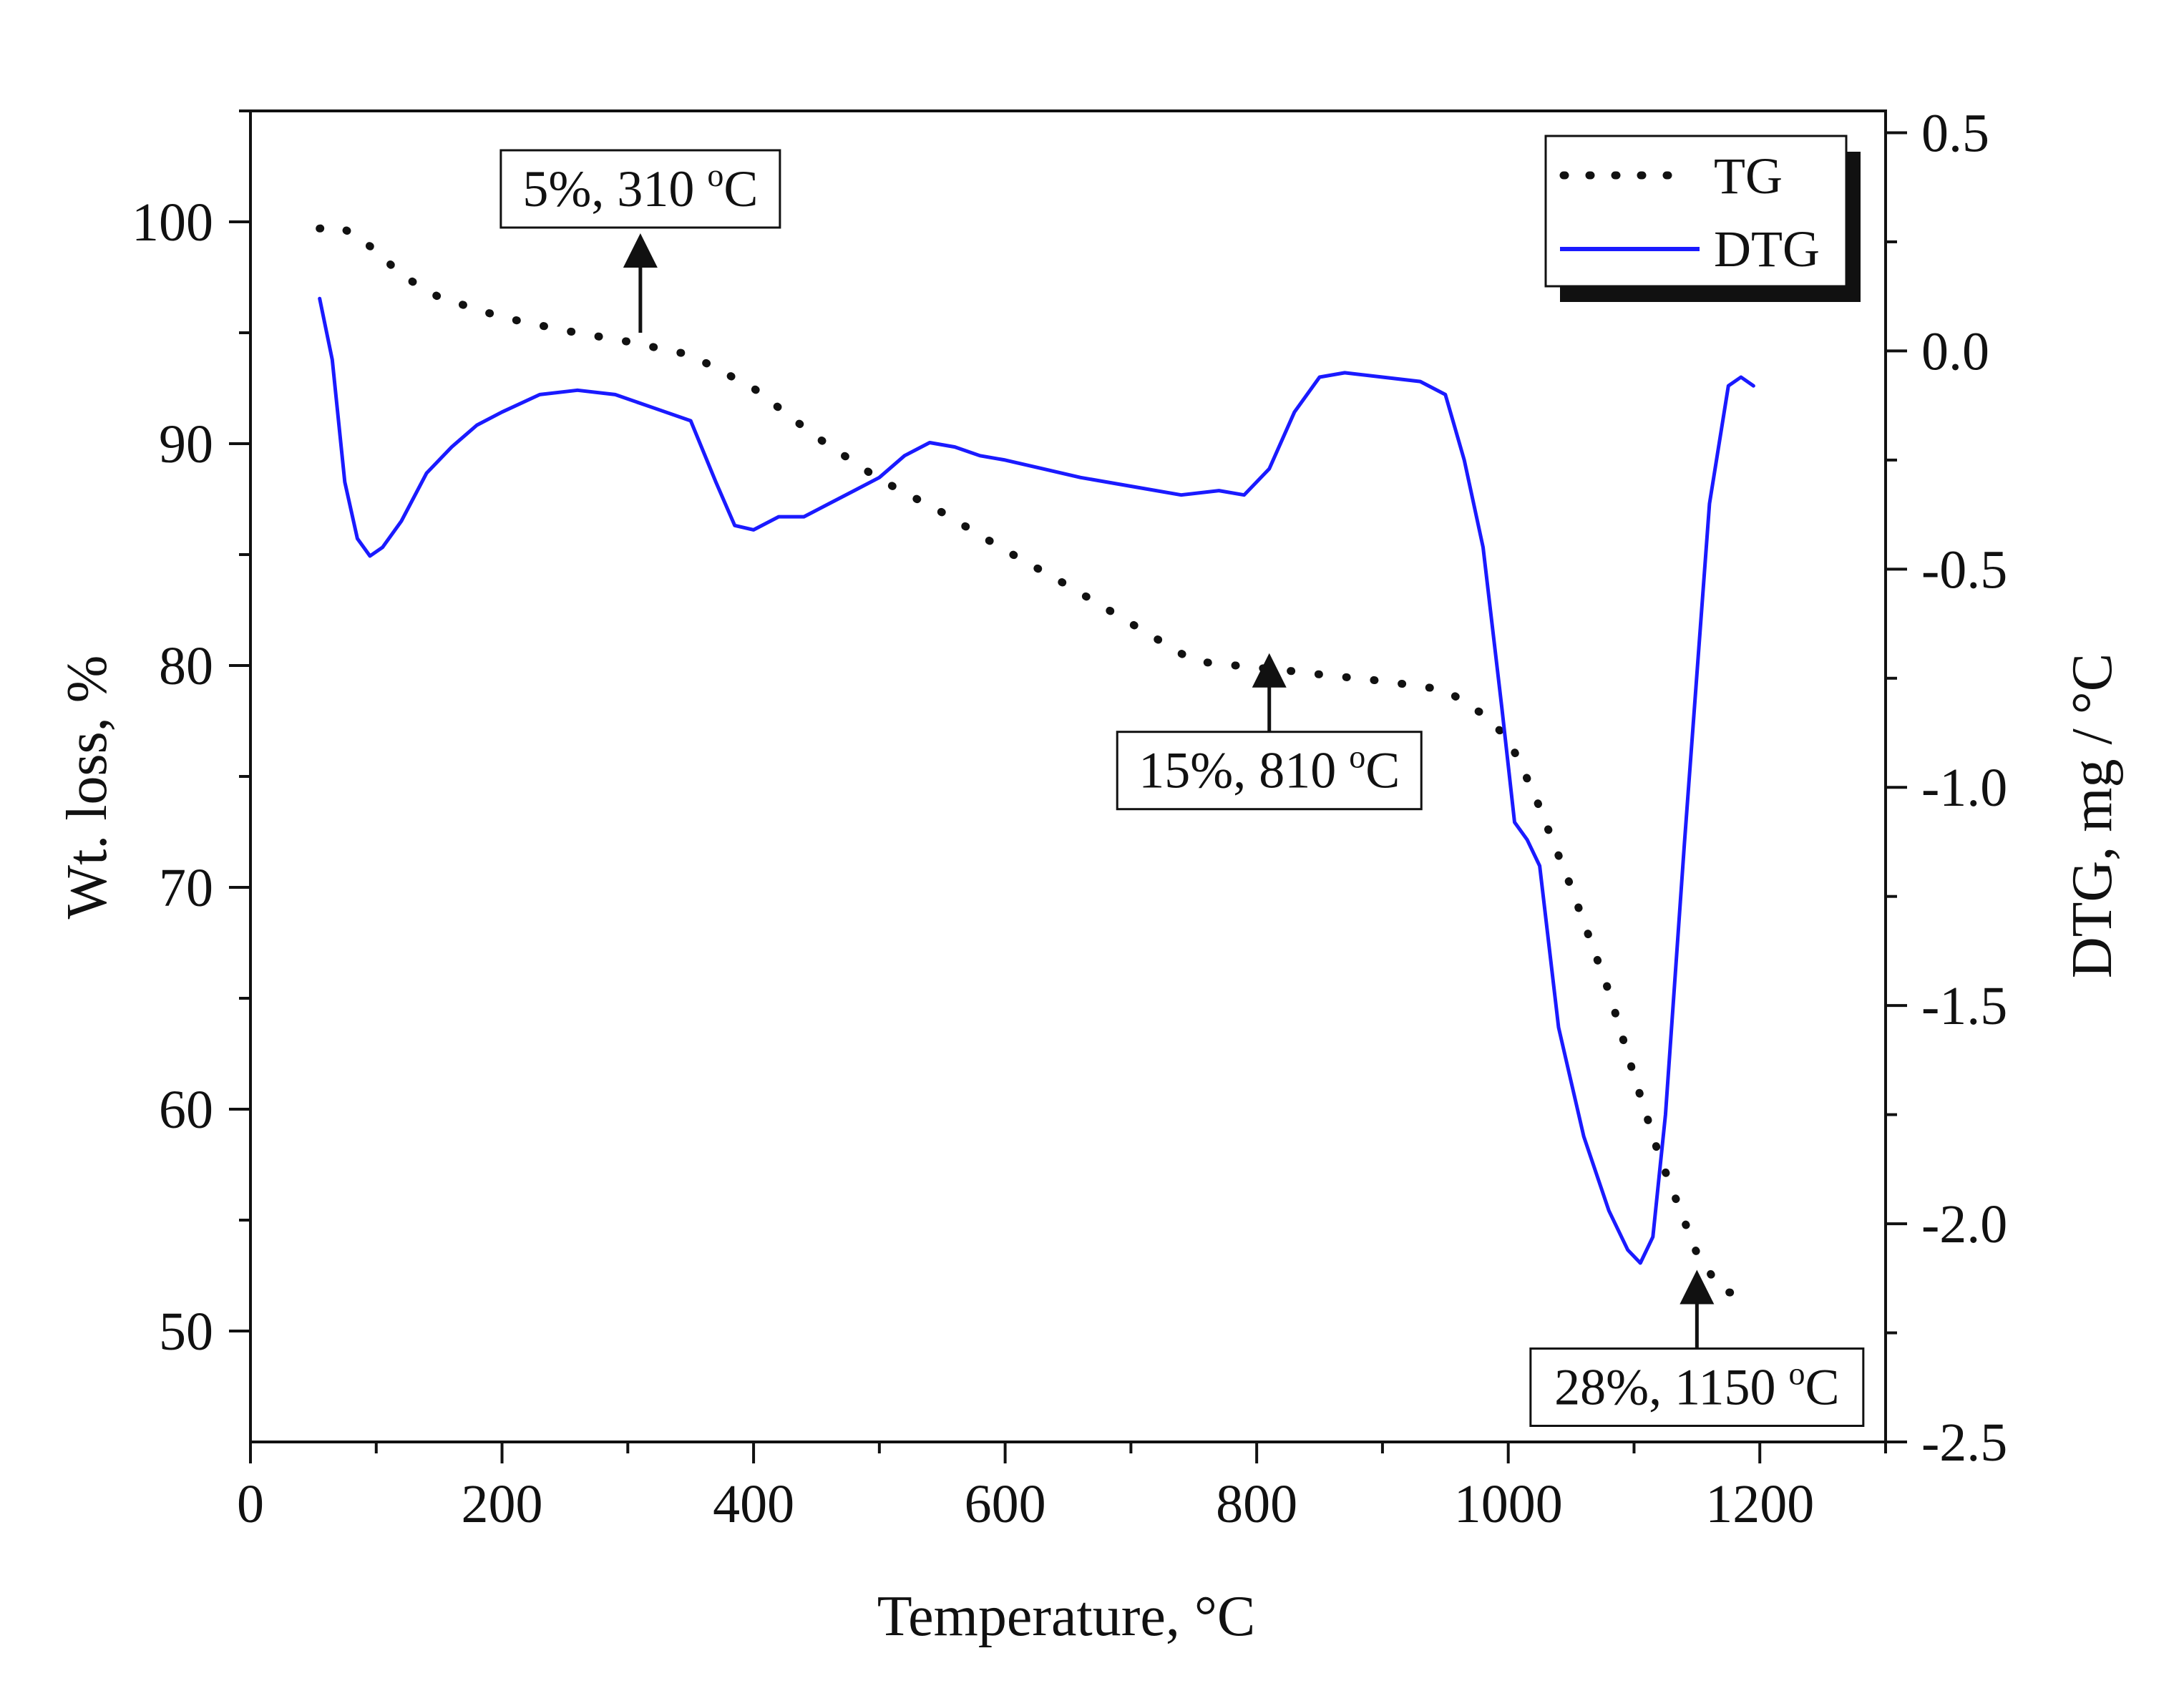 The width and height of the screenshot is (2184, 1706). What do you see at coordinates (2092, 815) in the screenshot?
I see `y-right-axis-title: DTG, mg / °C` at bounding box center [2092, 815].